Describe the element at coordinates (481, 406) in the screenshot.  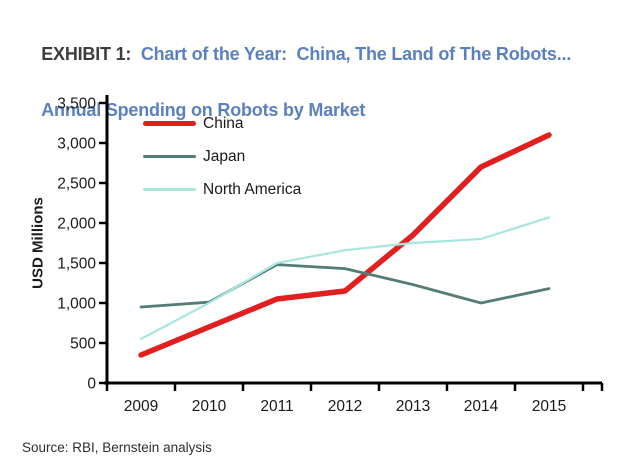
I see `x-tick-label: 2014` at that location.